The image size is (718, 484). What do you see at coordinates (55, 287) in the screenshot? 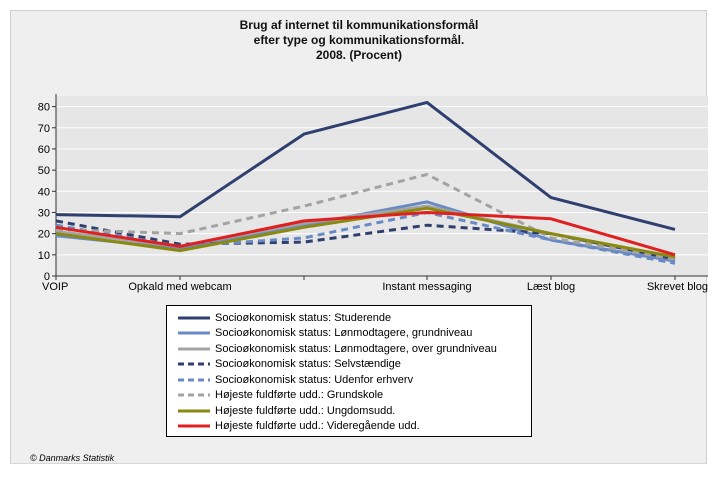
I see `x-tick-label: VOIP` at bounding box center [55, 287].